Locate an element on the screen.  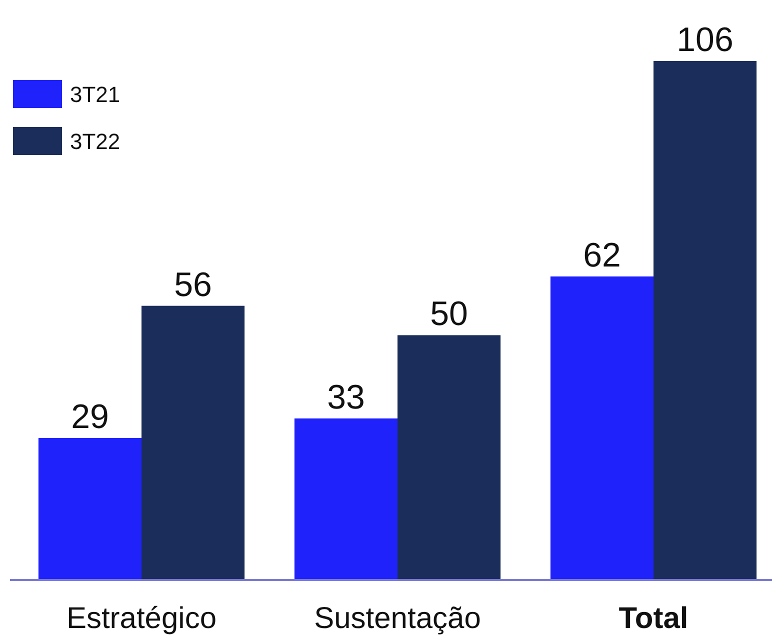
data-label: 29 is located at coordinates (90, 417).